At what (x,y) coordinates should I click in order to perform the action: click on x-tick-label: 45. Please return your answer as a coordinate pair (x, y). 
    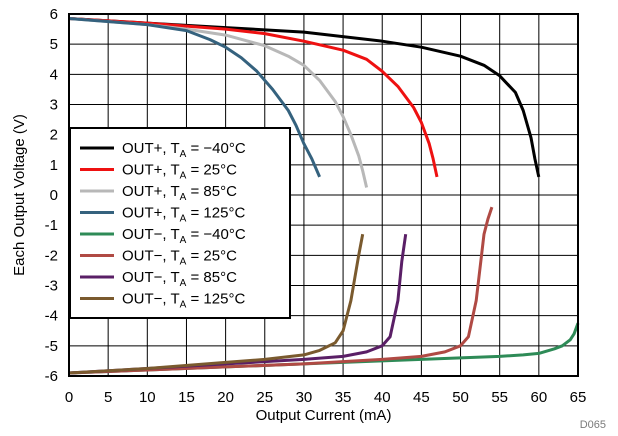
    Looking at the image, I should click on (421, 397).